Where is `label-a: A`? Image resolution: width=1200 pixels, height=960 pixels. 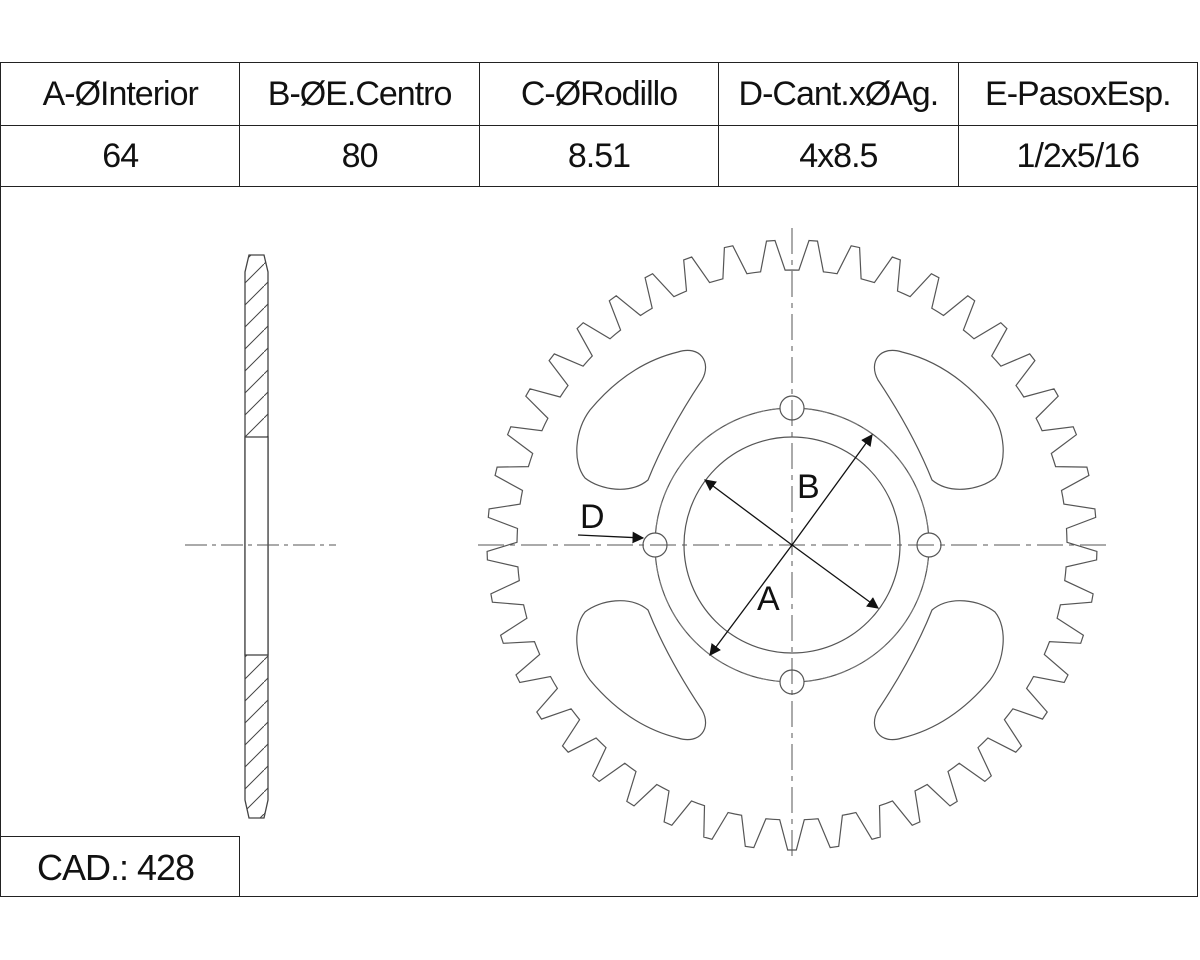 label-a: A is located at coordinates (768, 599).